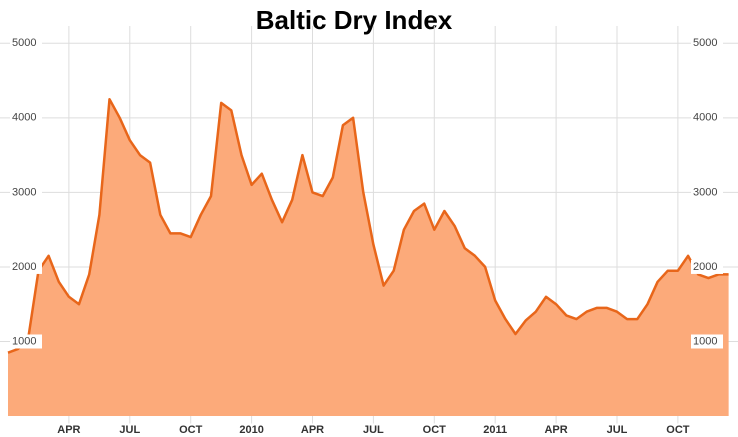 This screenshot has width=738, height=437. I want to click on chart-title: Baltic Dry Index, so click(354, 20).